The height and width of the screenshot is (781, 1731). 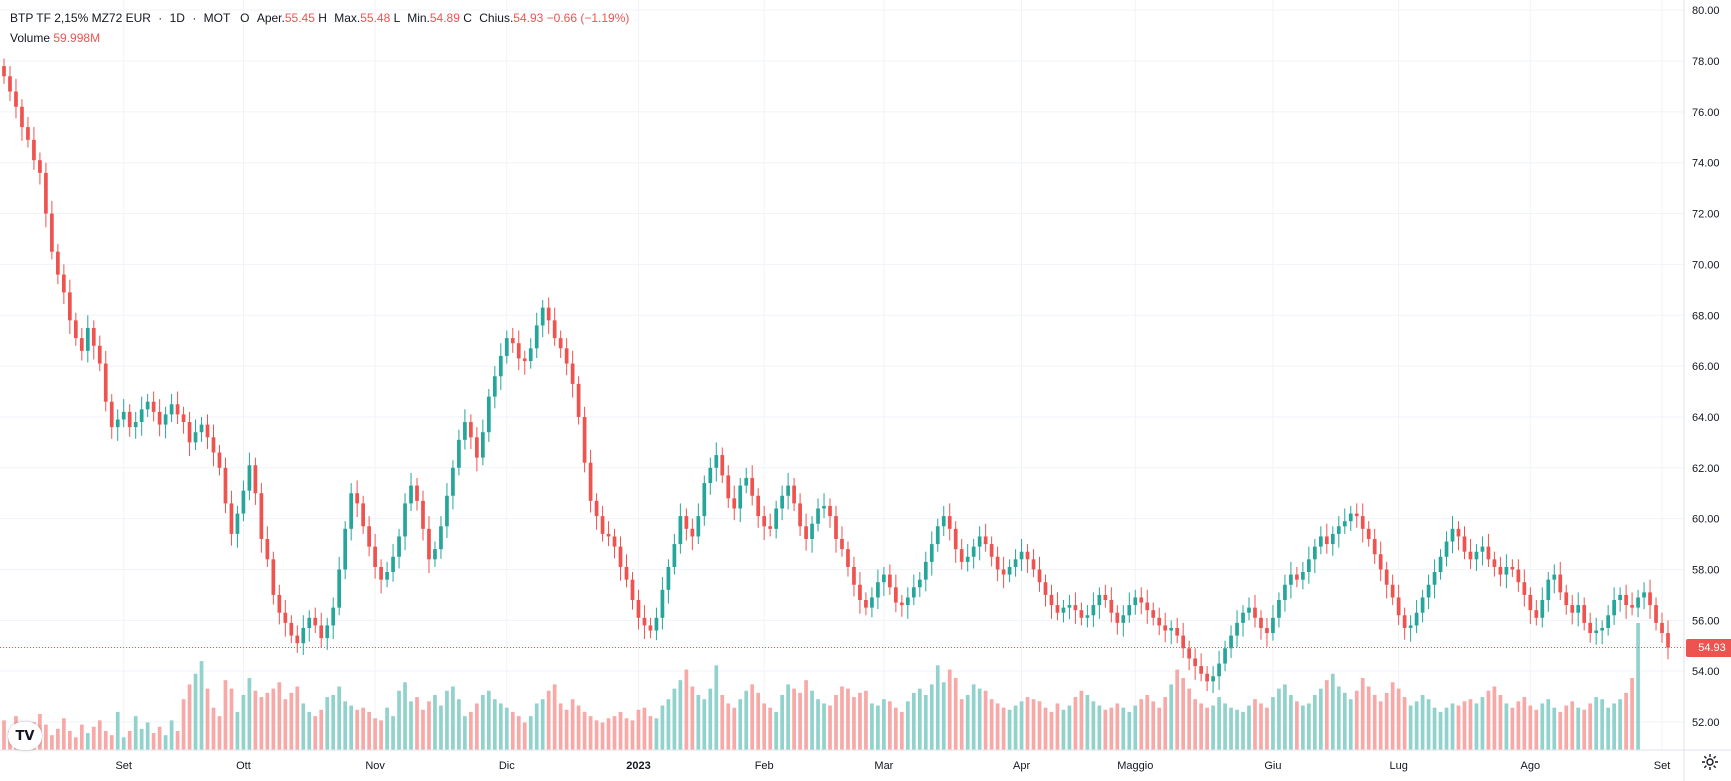 I want to click on gear-icon, so click(x=1710, y=762).